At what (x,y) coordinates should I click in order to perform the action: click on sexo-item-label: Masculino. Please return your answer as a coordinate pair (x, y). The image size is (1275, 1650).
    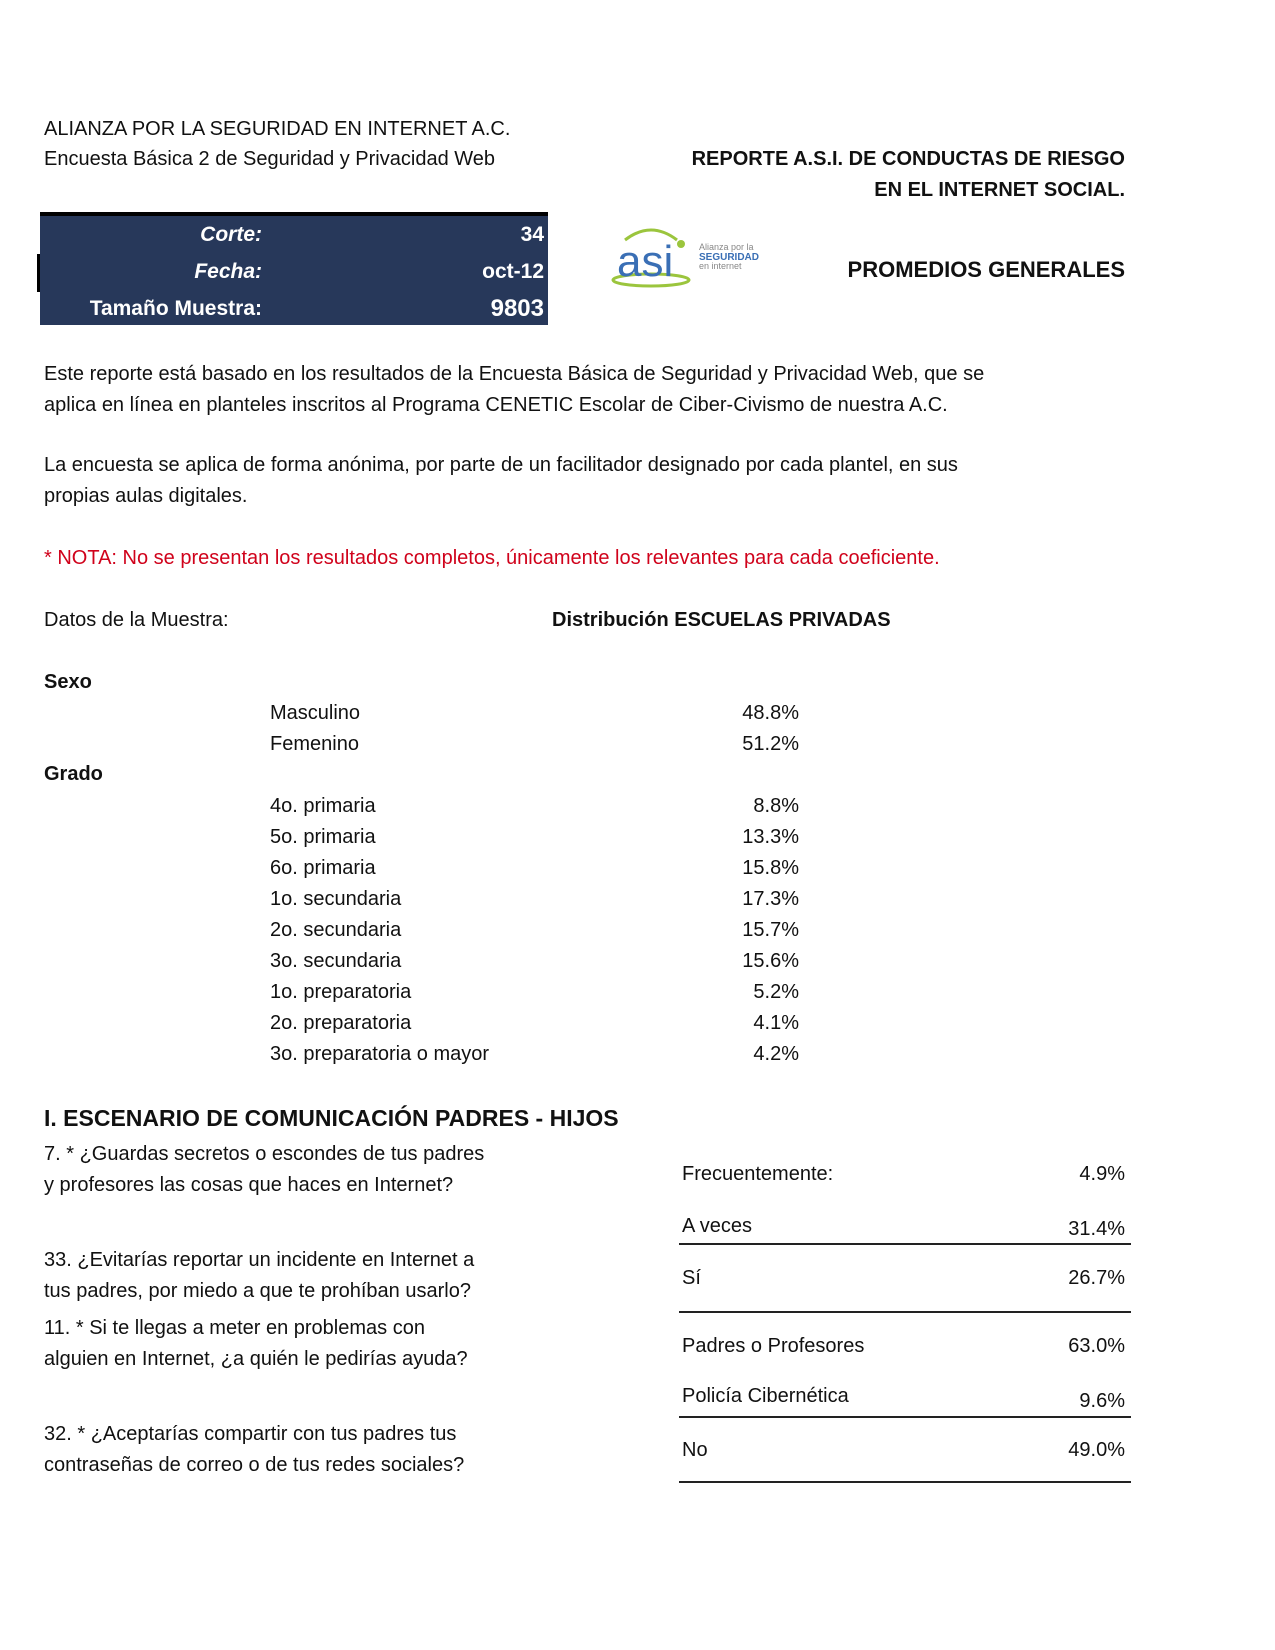
    Looking at the image, I should click on (315, 713).